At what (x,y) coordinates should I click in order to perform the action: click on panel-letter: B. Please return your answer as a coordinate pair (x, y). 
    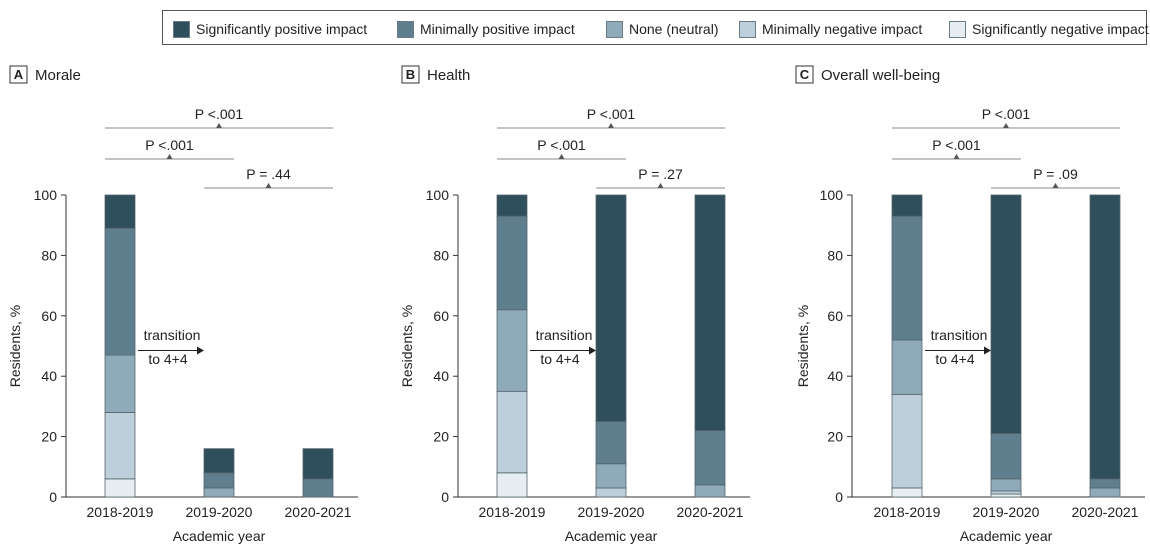
    Looking at the image, I should click on (410, 74).